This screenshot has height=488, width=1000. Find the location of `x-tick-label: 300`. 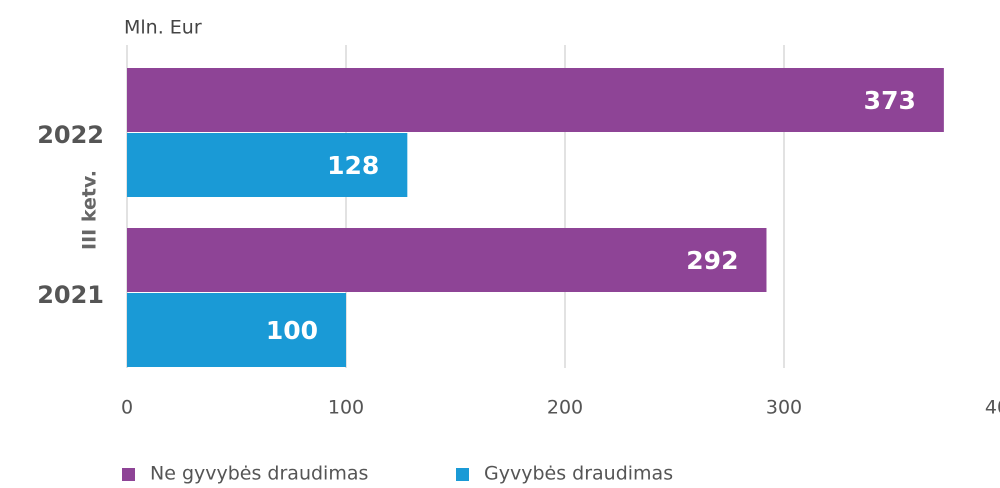

x-tick-label: 300 is located at coordinates (784, 408).